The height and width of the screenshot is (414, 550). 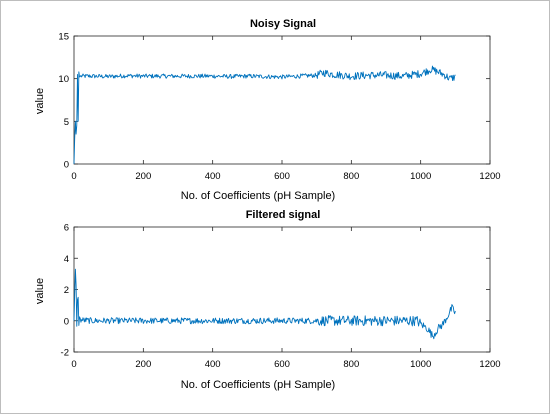 What do you see at coordinates (66, 290) in the screenshot?
I see `filtered-signal-ytick-label: 2` at bounding box center [66, 290].